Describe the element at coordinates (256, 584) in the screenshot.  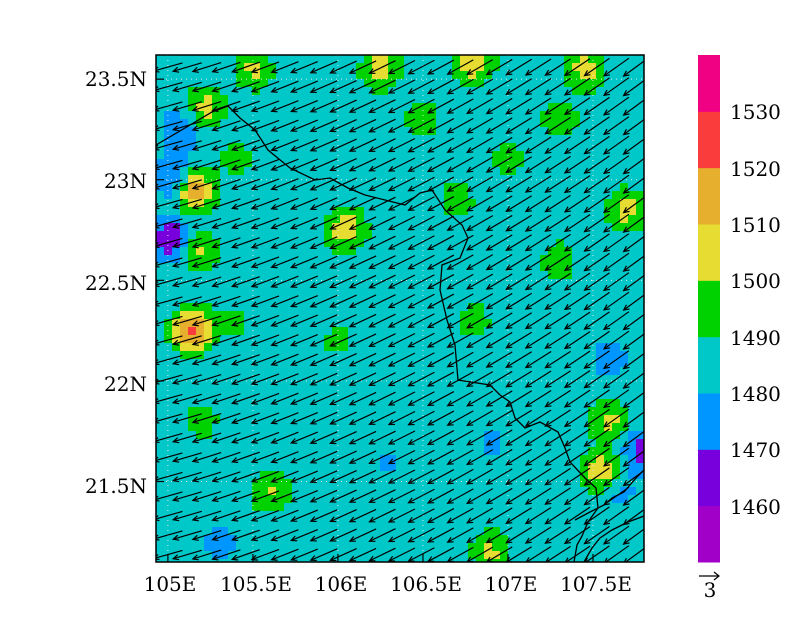
I see `x-tick-label: 105.5E` at that location.